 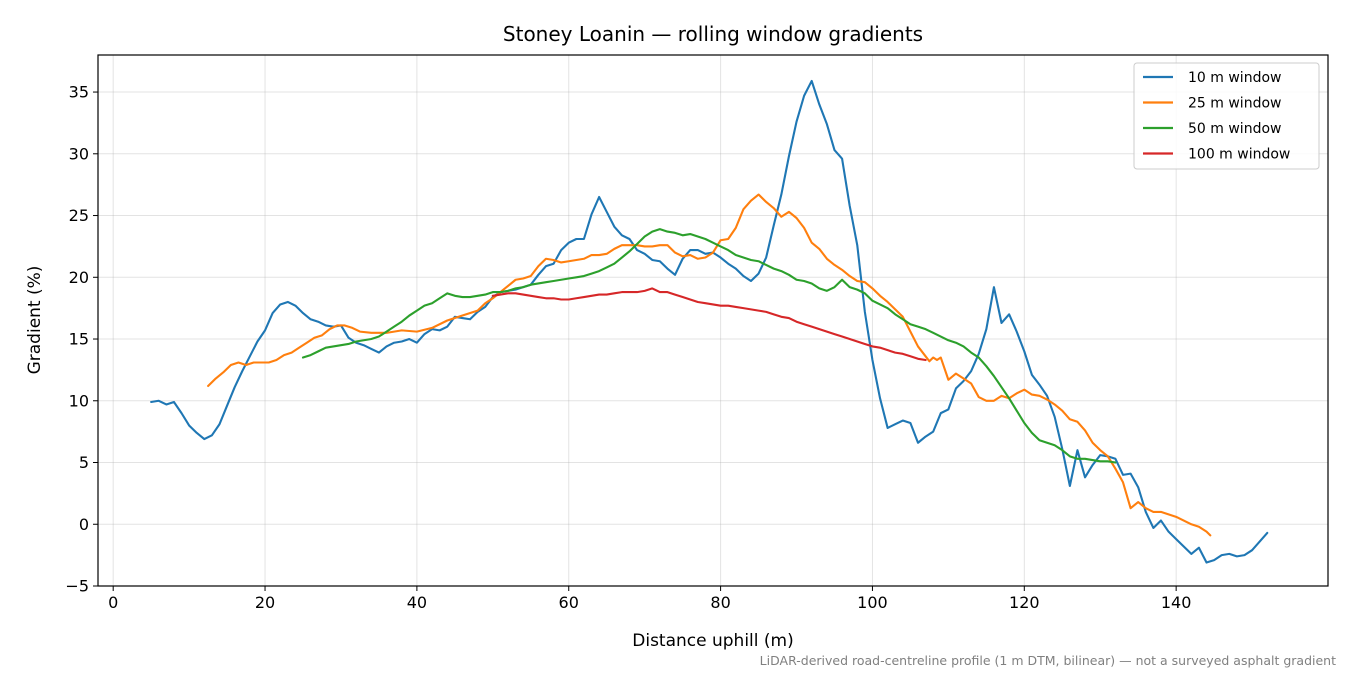 I want to click on y-tick-label: 0, so click(x=84, y=524).